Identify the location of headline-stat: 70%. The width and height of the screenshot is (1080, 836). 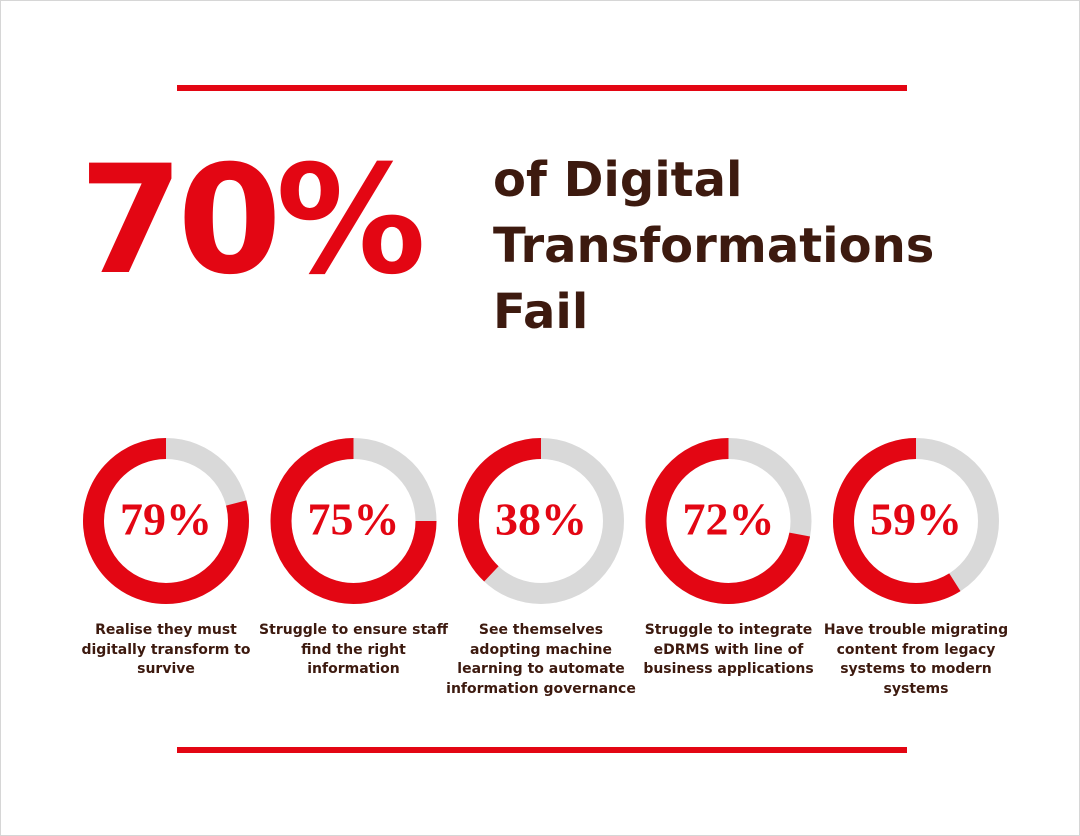
(252, 221).